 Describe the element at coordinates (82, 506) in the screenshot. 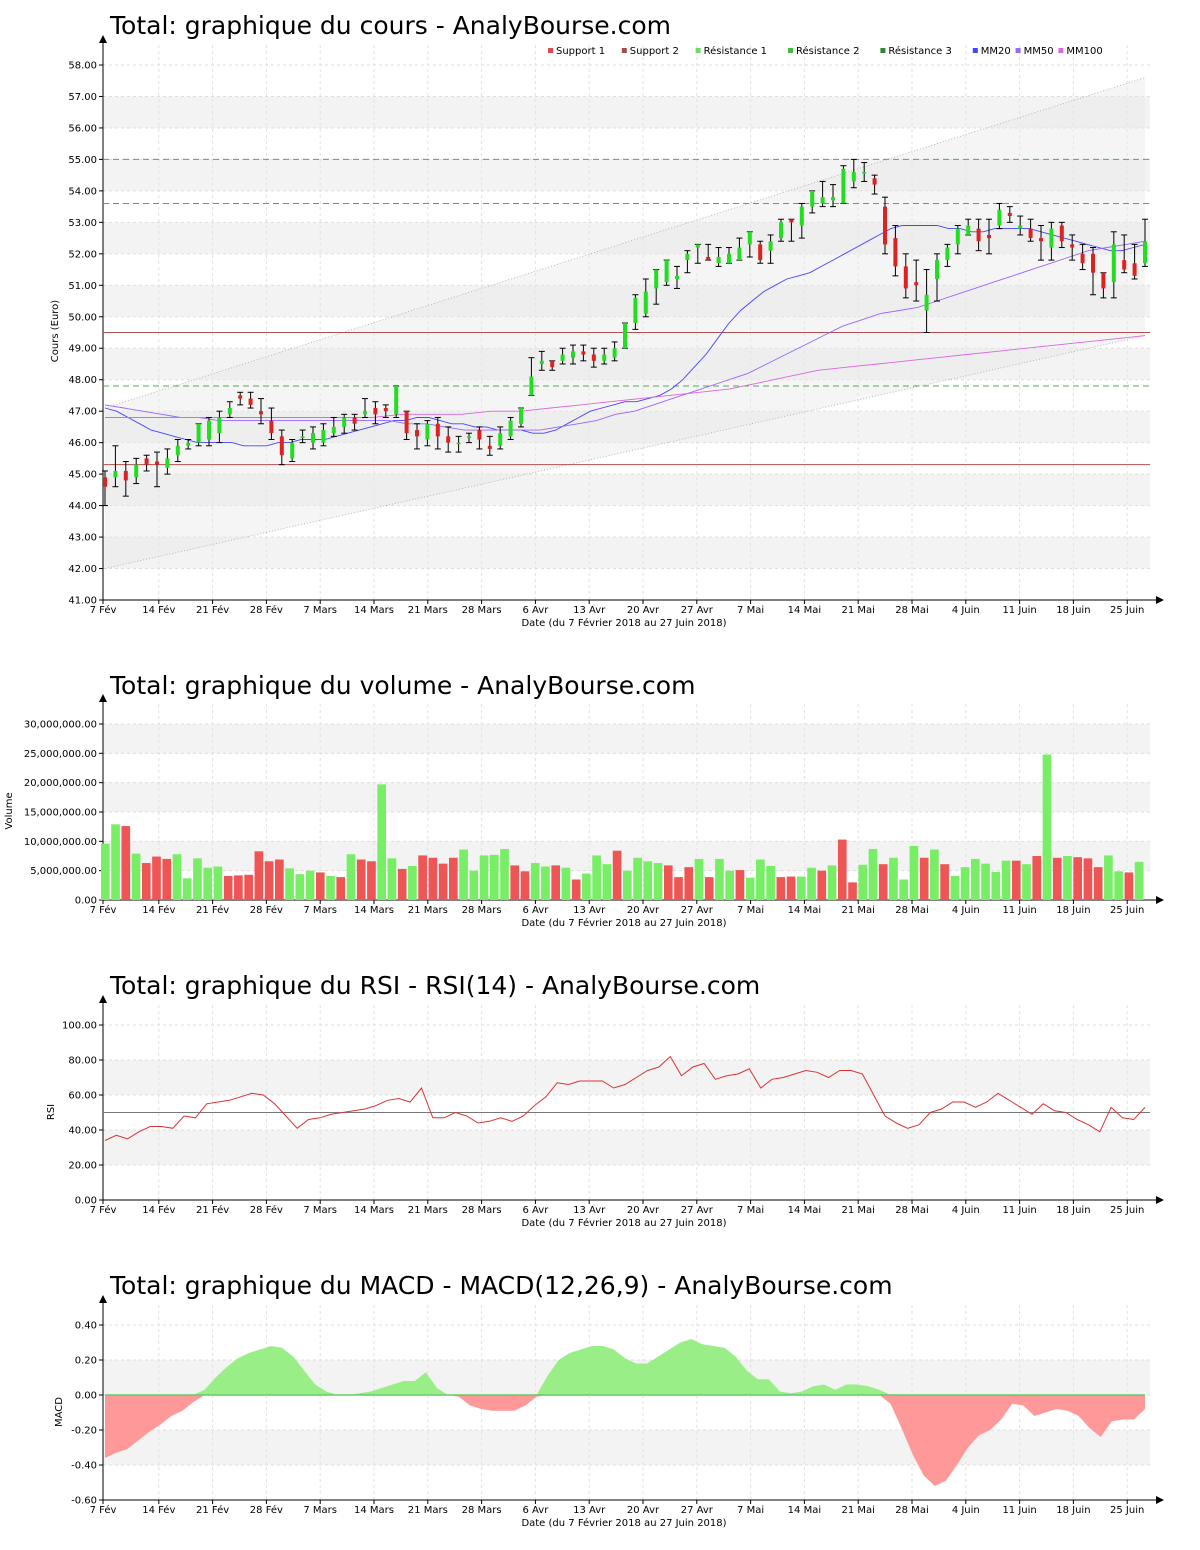

I see `price-y-tick-label: 44.00` at that location.